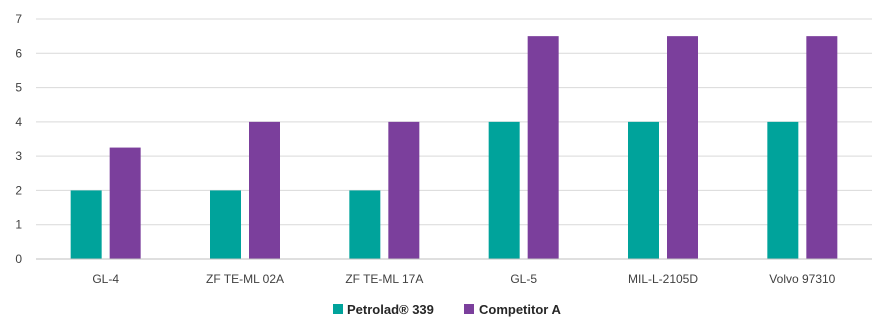 The height and width of the screenshot is (320, 877). Describe the element at coordinates (384, 279) in the screenshot. I see `x-tick-label: ZF TE-ML 17A` at that location.